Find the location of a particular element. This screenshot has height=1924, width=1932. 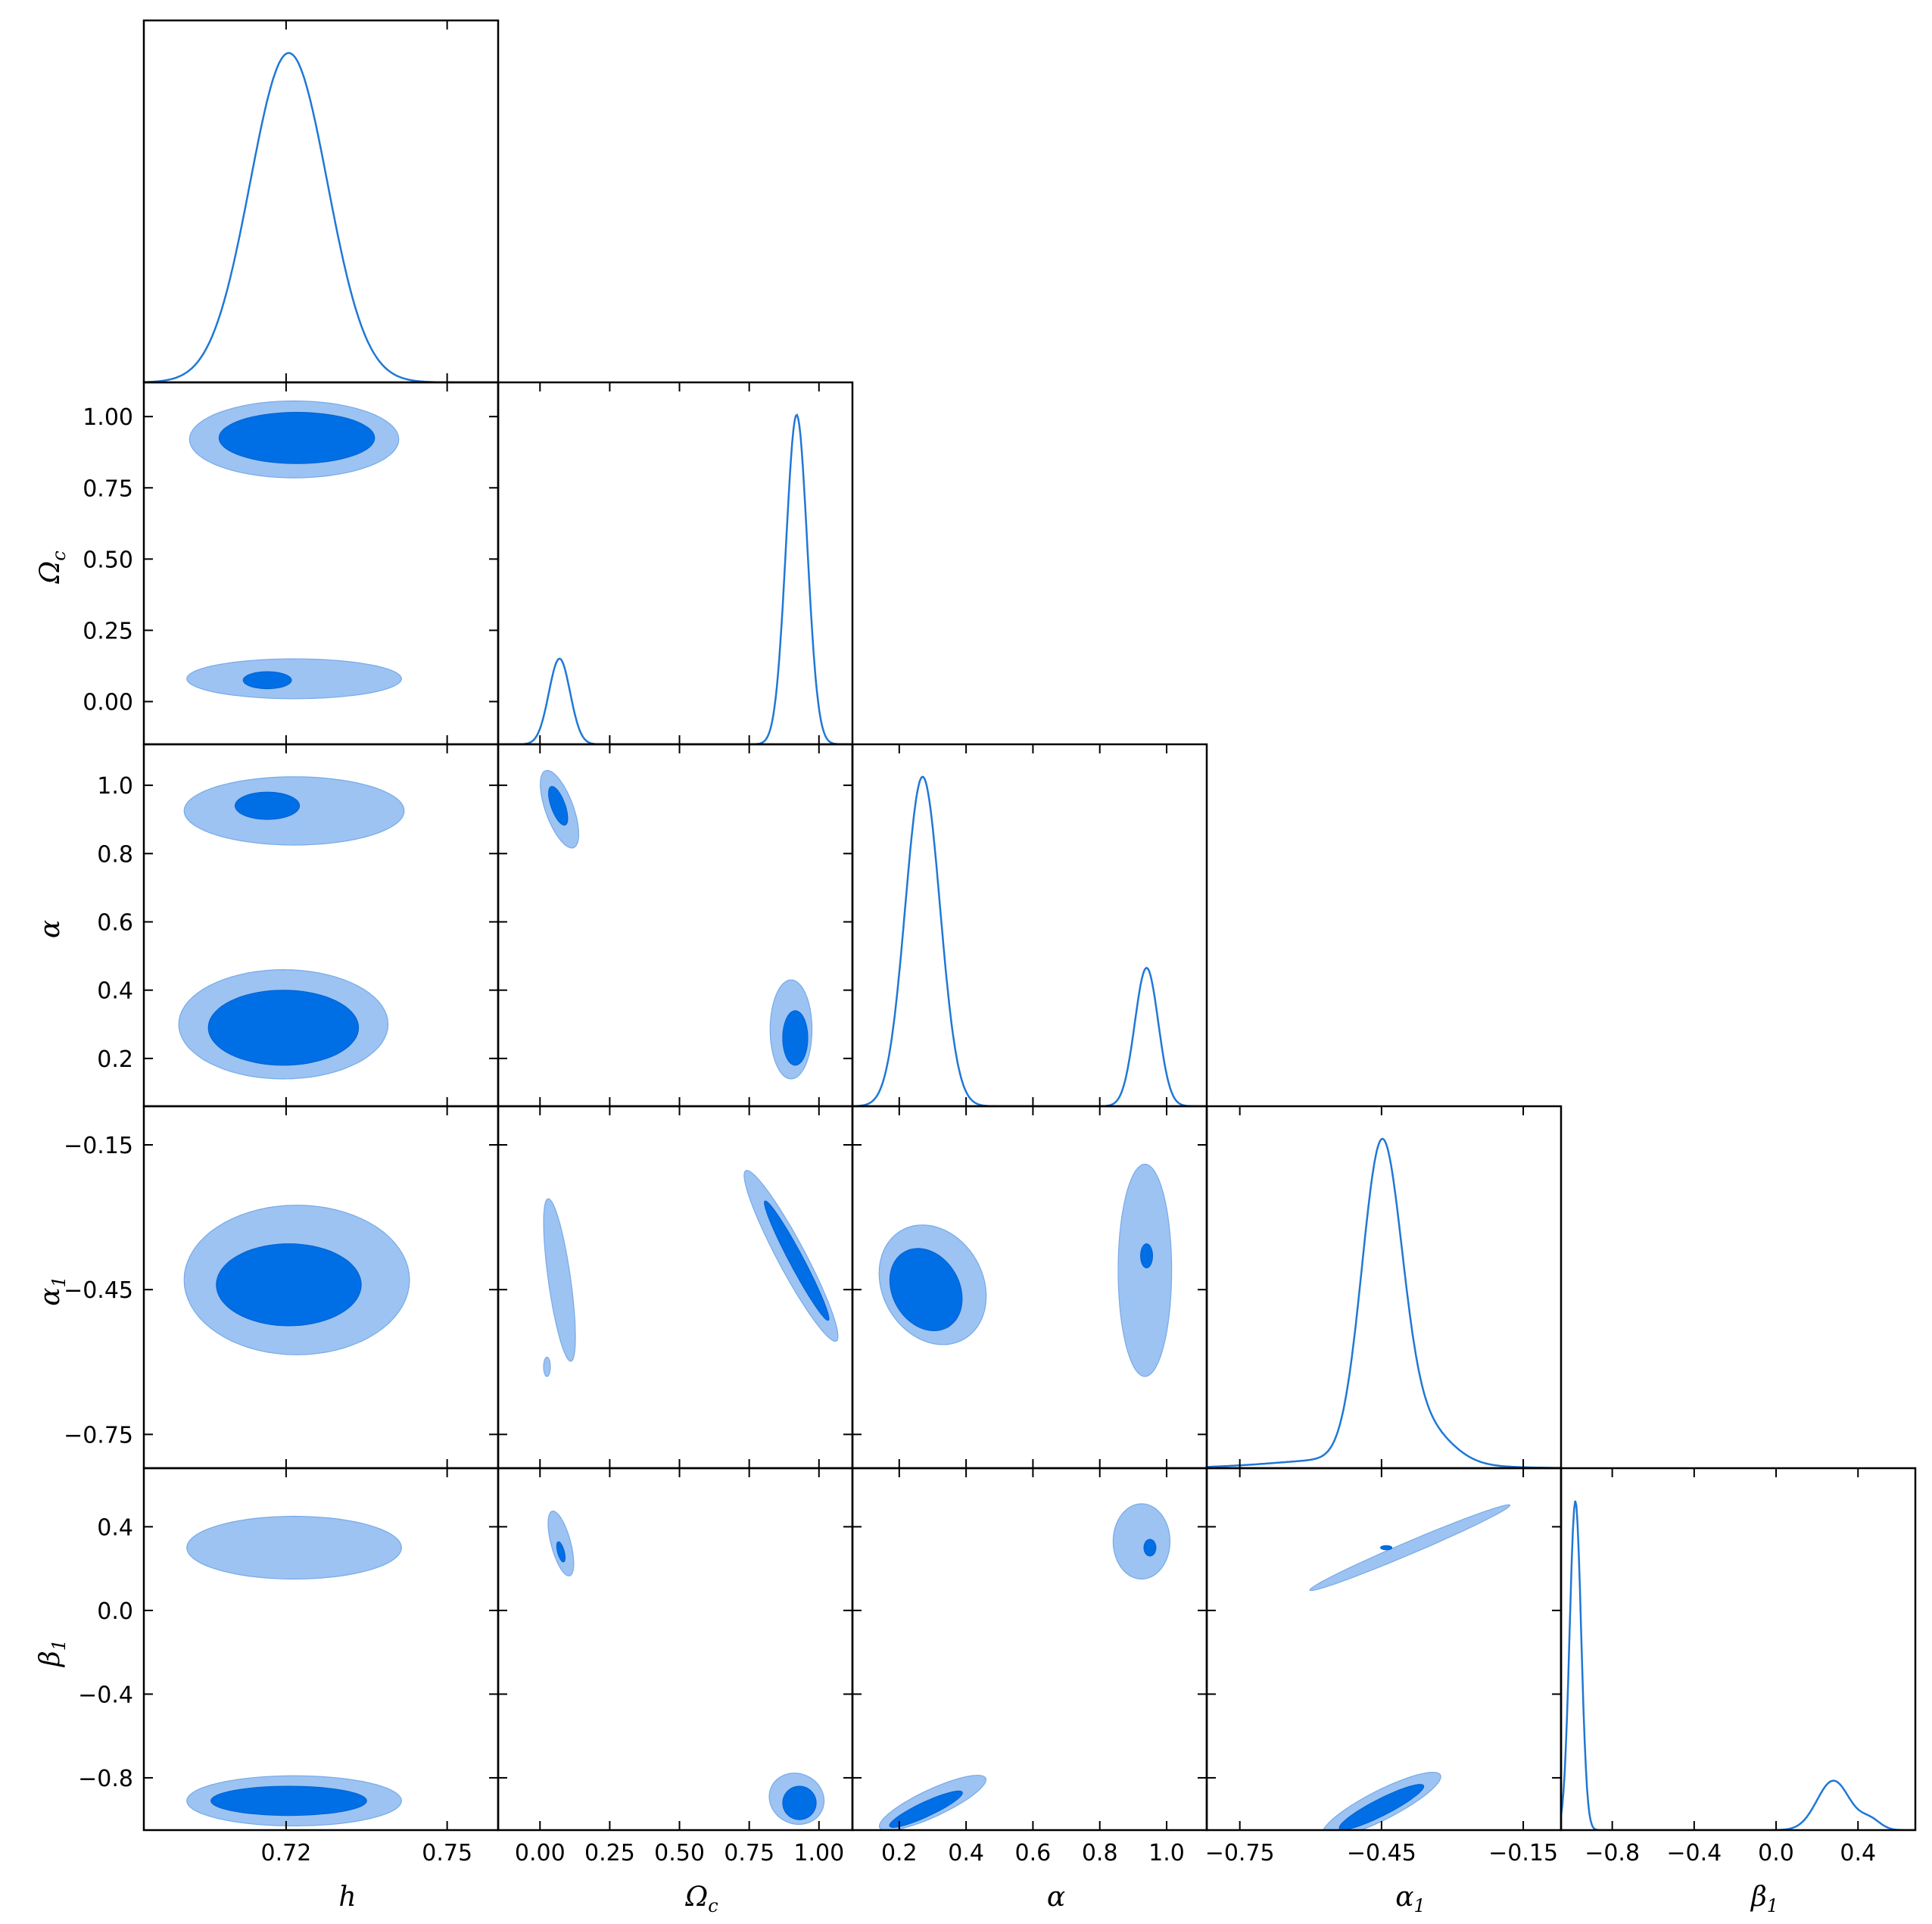

y-axis-label-alpha-symbol: α is located at coordinates (50, 929).